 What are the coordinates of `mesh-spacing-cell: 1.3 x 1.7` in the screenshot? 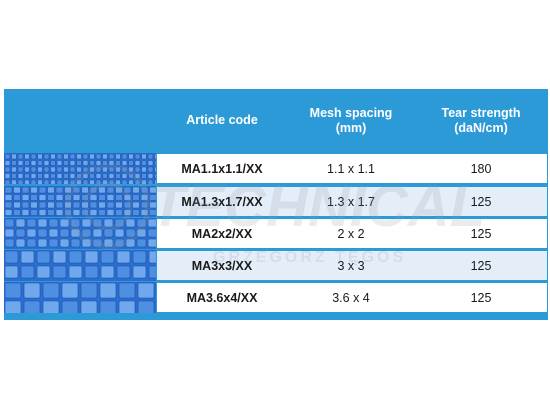 It's located at (351, 201).